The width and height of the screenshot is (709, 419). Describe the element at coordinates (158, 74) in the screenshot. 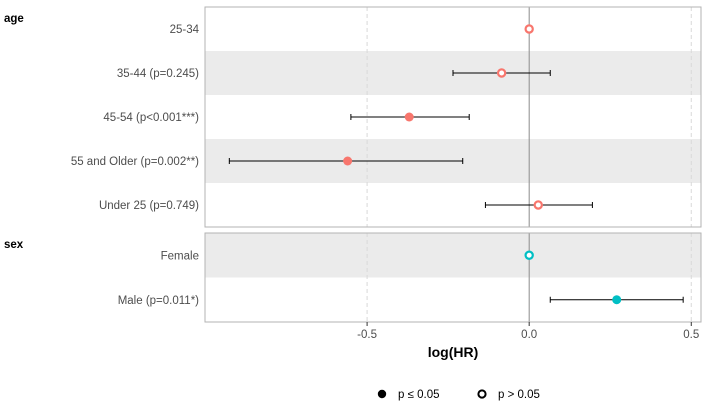

I see `row-label: 35-44 (p=0.245)` at that location.